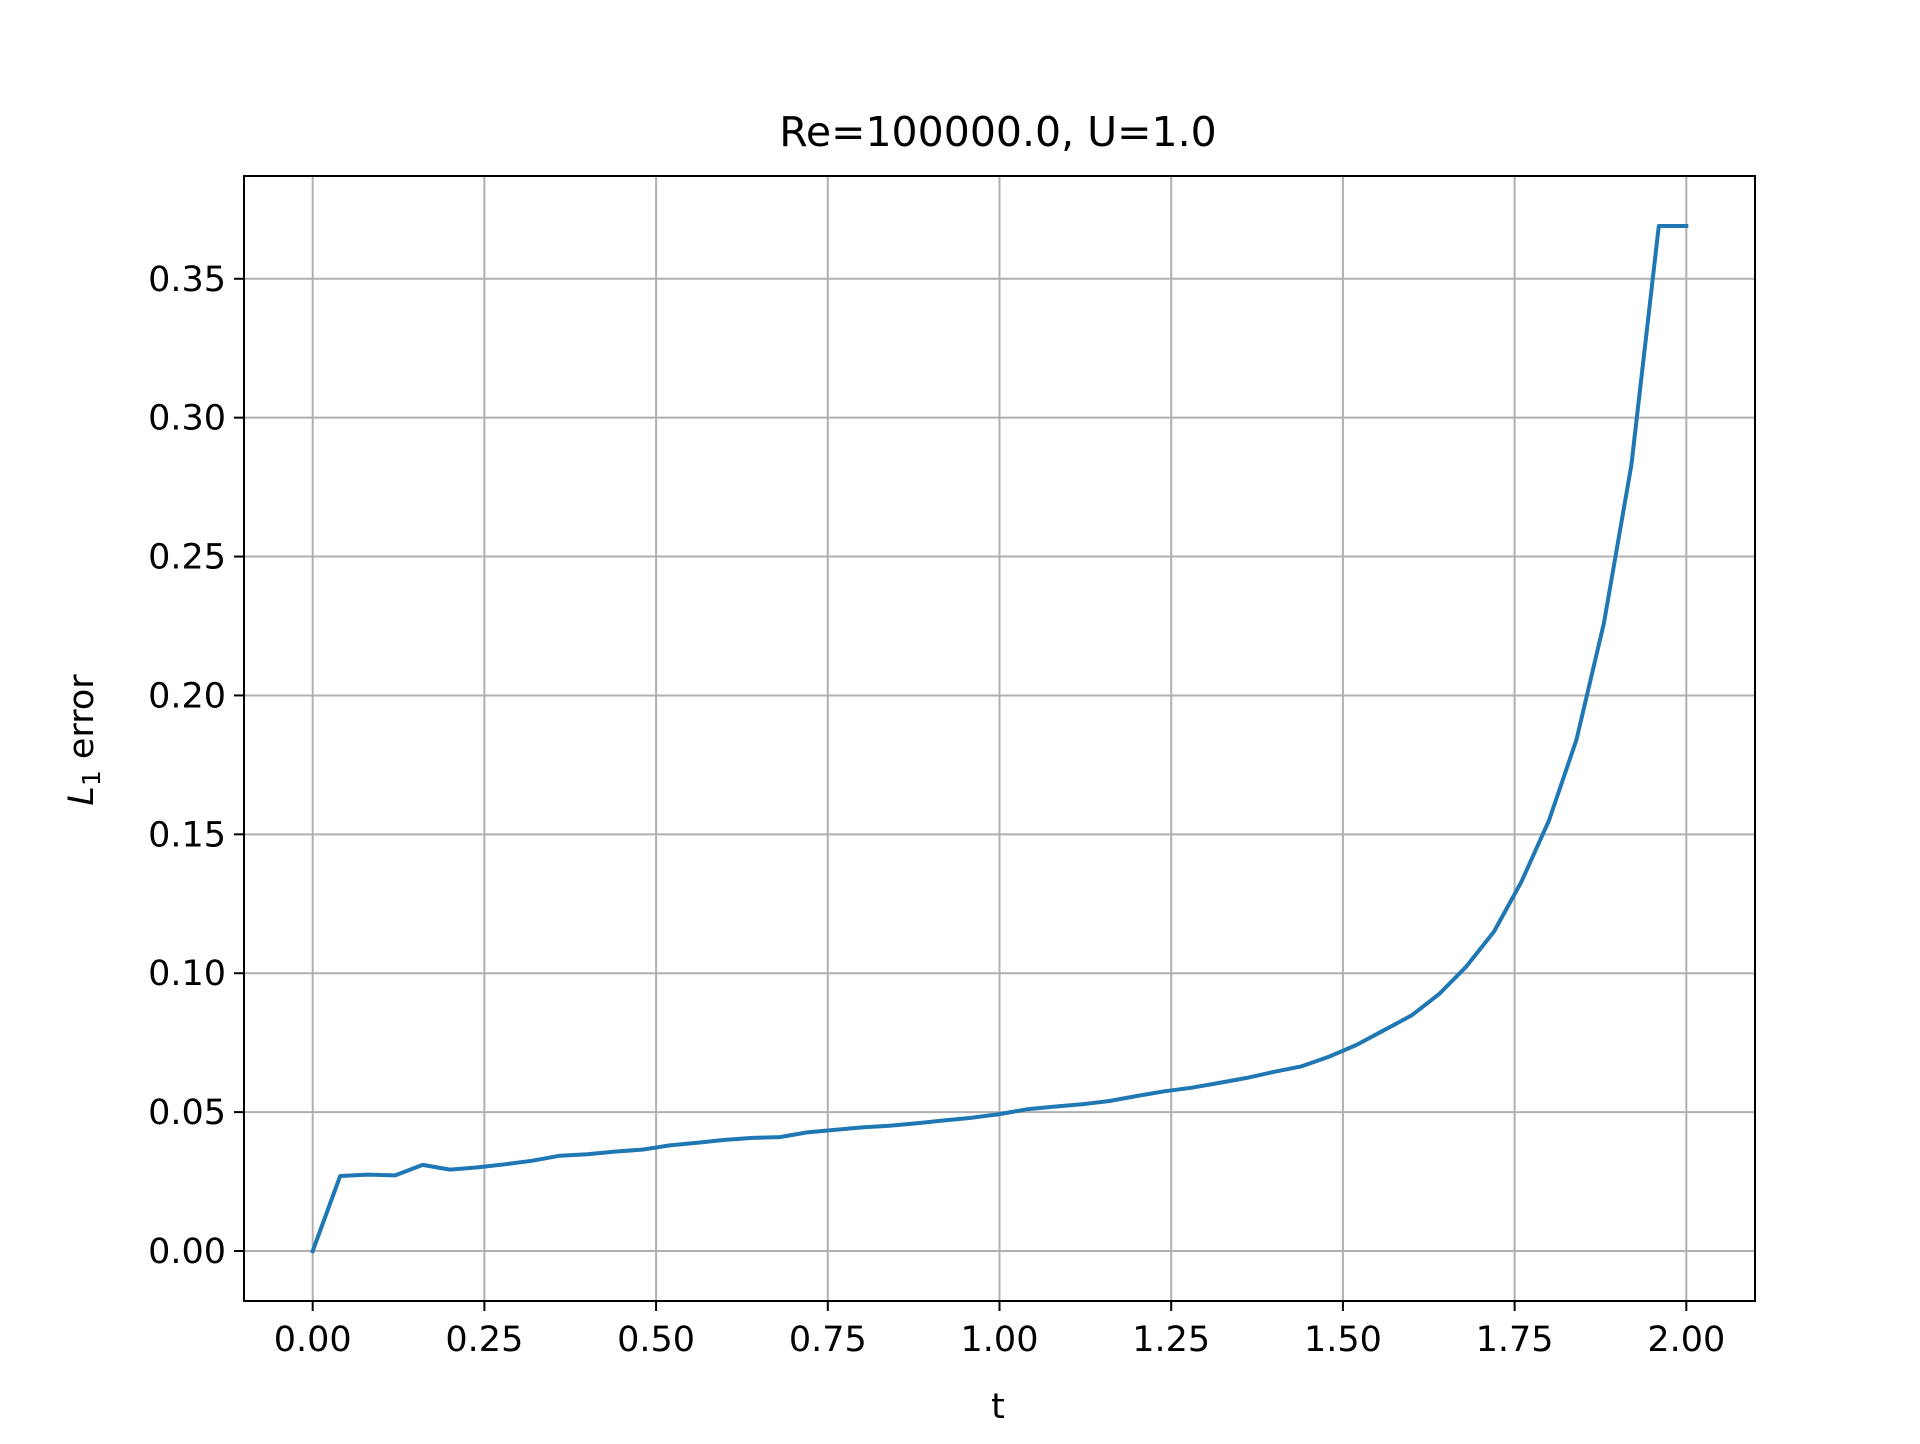  Describe the element at coordinates (91, 778) in the screenshot. I see `y-axis-label-sub: 1` at that location.